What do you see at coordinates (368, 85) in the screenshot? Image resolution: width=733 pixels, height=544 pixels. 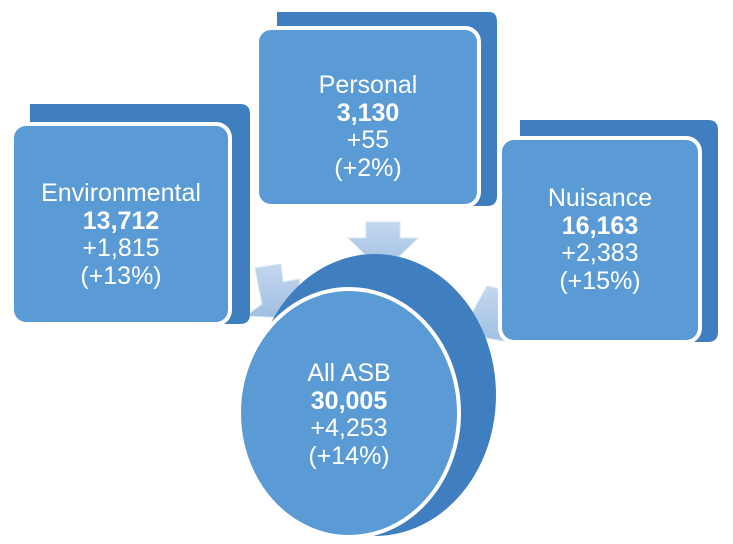 I see `personal-name: Personal` at bounding box center [368, 85].